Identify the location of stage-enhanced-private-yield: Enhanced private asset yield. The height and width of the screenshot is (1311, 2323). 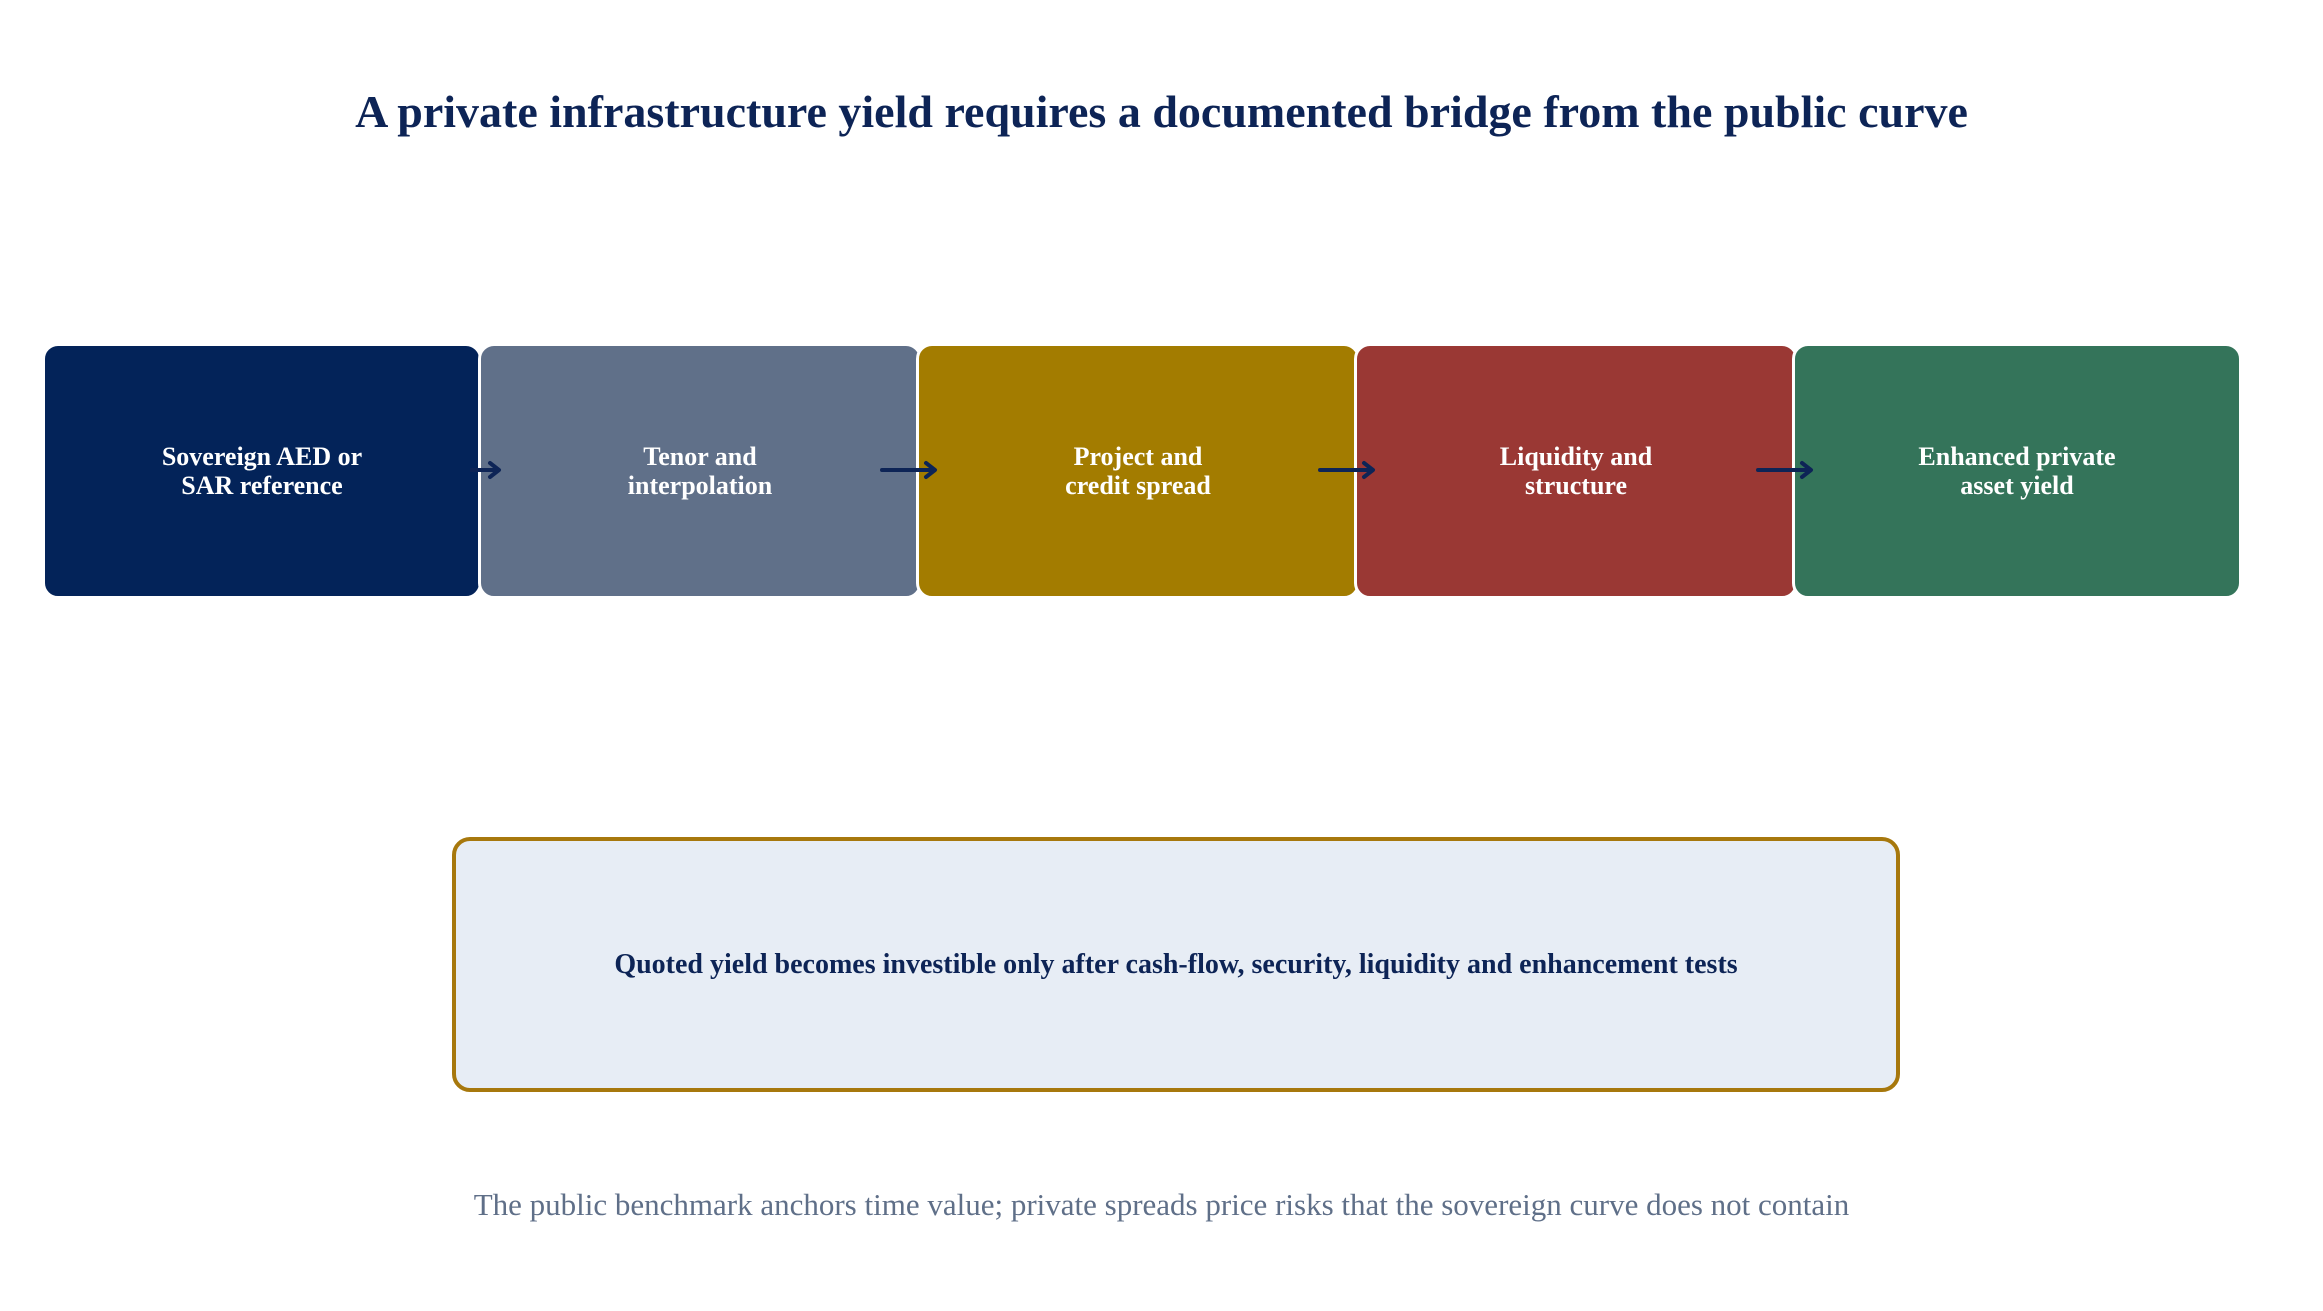
(2017, 471).